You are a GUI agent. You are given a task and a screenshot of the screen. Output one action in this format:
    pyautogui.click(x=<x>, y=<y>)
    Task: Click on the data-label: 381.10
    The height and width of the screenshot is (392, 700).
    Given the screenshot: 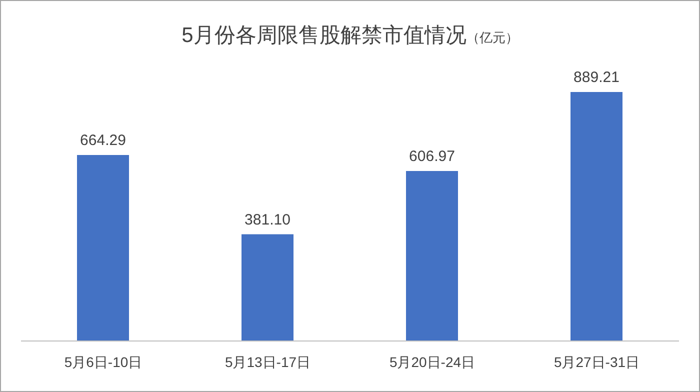 What is the action you would take?
    pyautogui.click(x=267, y=219)
    